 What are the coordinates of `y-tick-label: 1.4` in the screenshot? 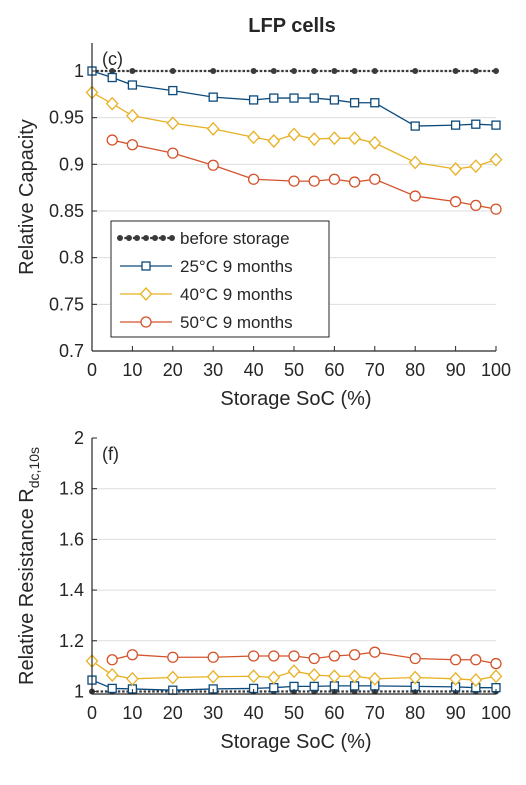 It's located at (71, 590).